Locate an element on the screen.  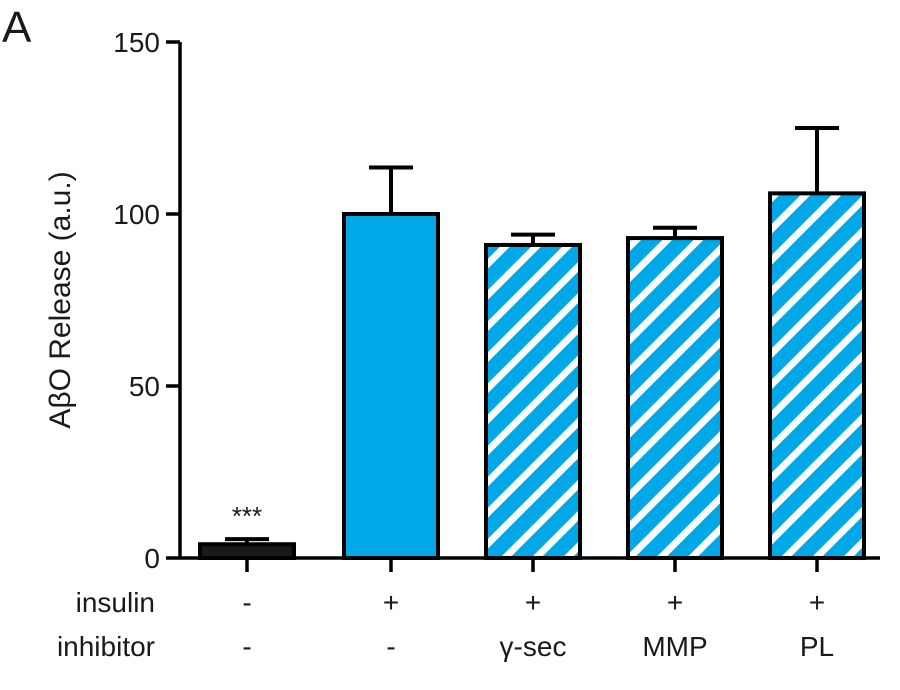
inhibitor-value: PL is located at coordinates (817, 646).